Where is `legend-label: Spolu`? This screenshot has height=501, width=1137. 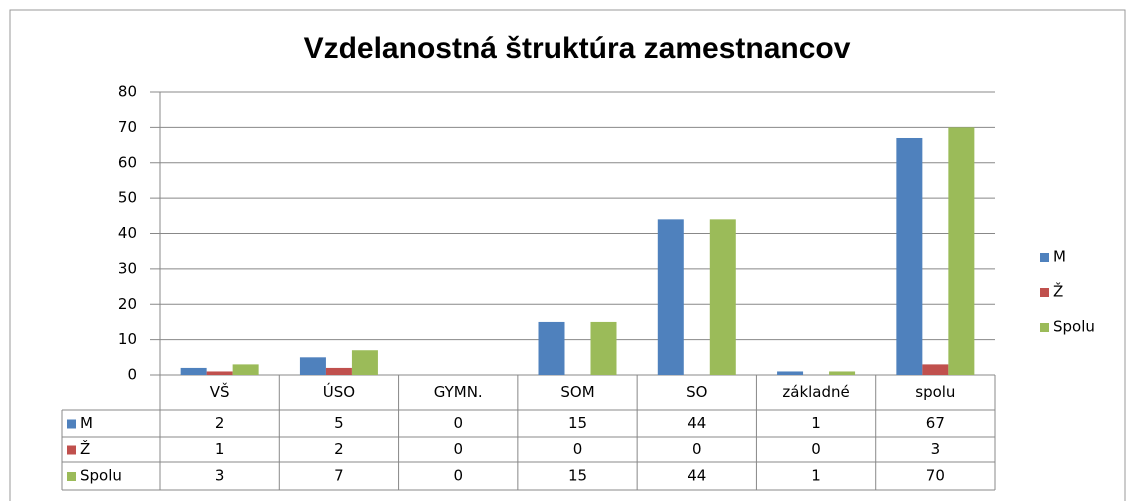
legend-label: Spolu is located at coordinates (1074, 327).